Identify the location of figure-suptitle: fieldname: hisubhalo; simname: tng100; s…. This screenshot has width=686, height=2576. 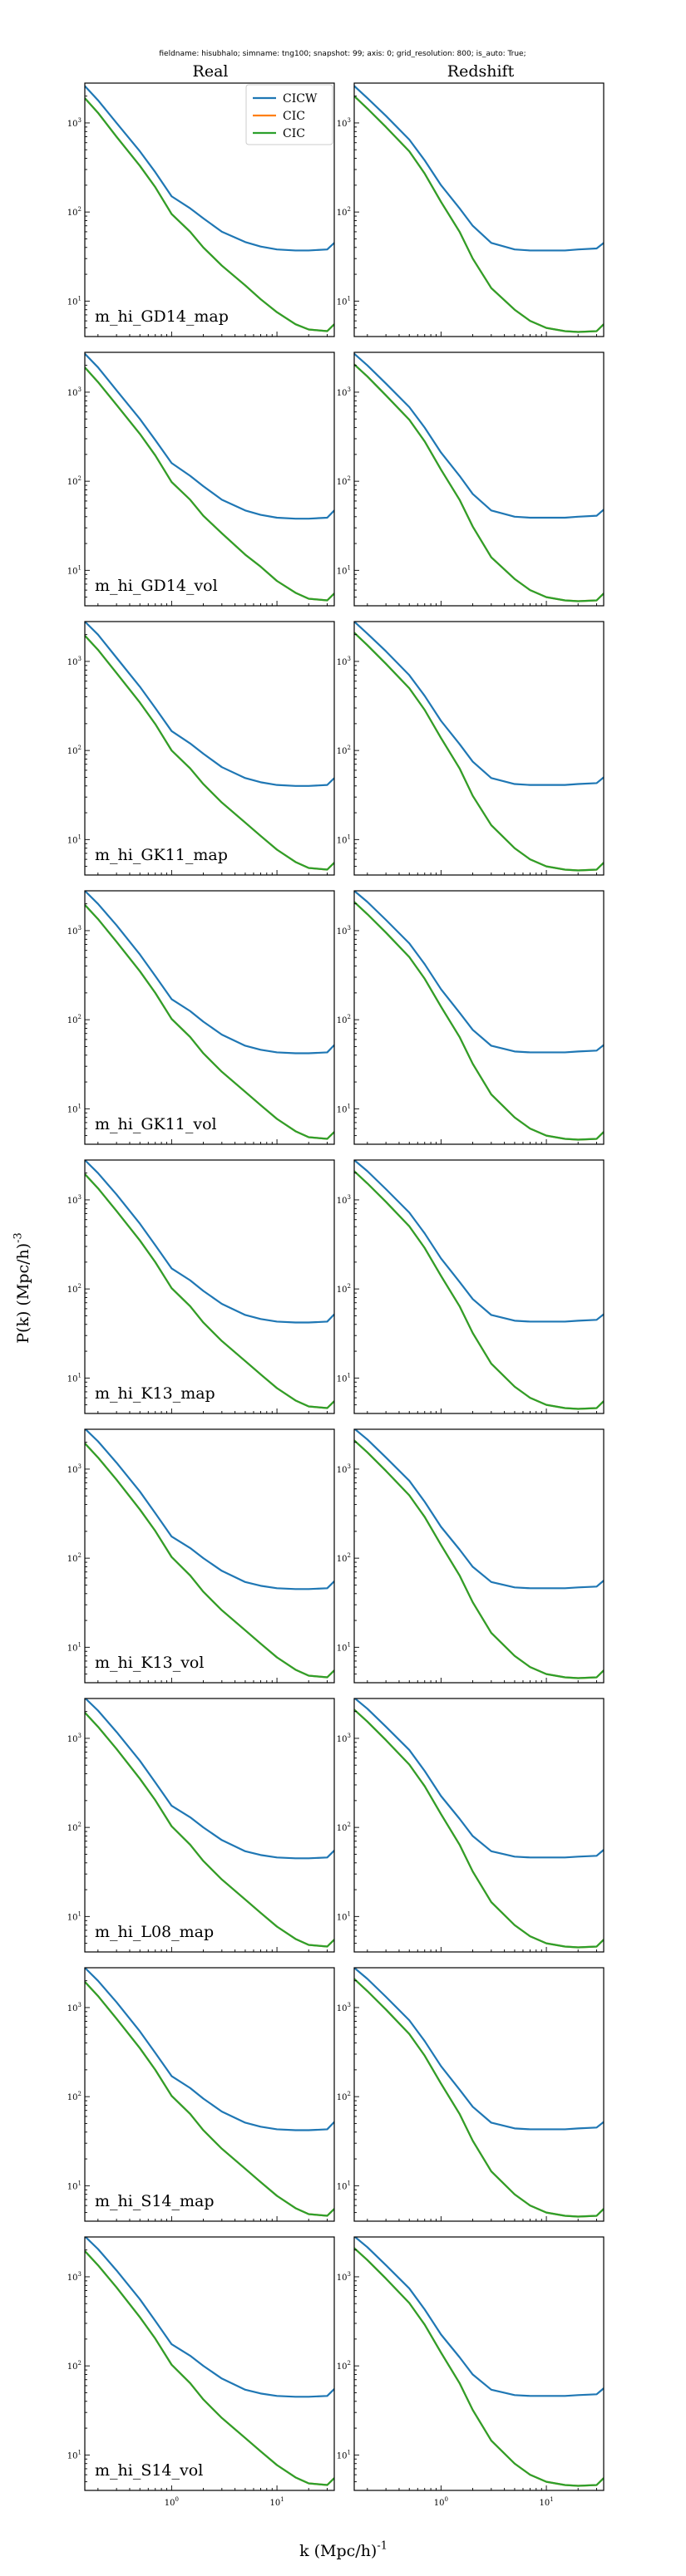
(342, 54).